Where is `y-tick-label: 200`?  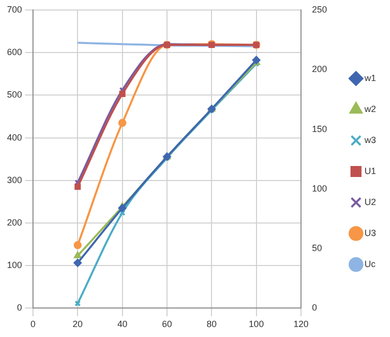 y-tick-label: 200 is located at coordinates (14, 222).